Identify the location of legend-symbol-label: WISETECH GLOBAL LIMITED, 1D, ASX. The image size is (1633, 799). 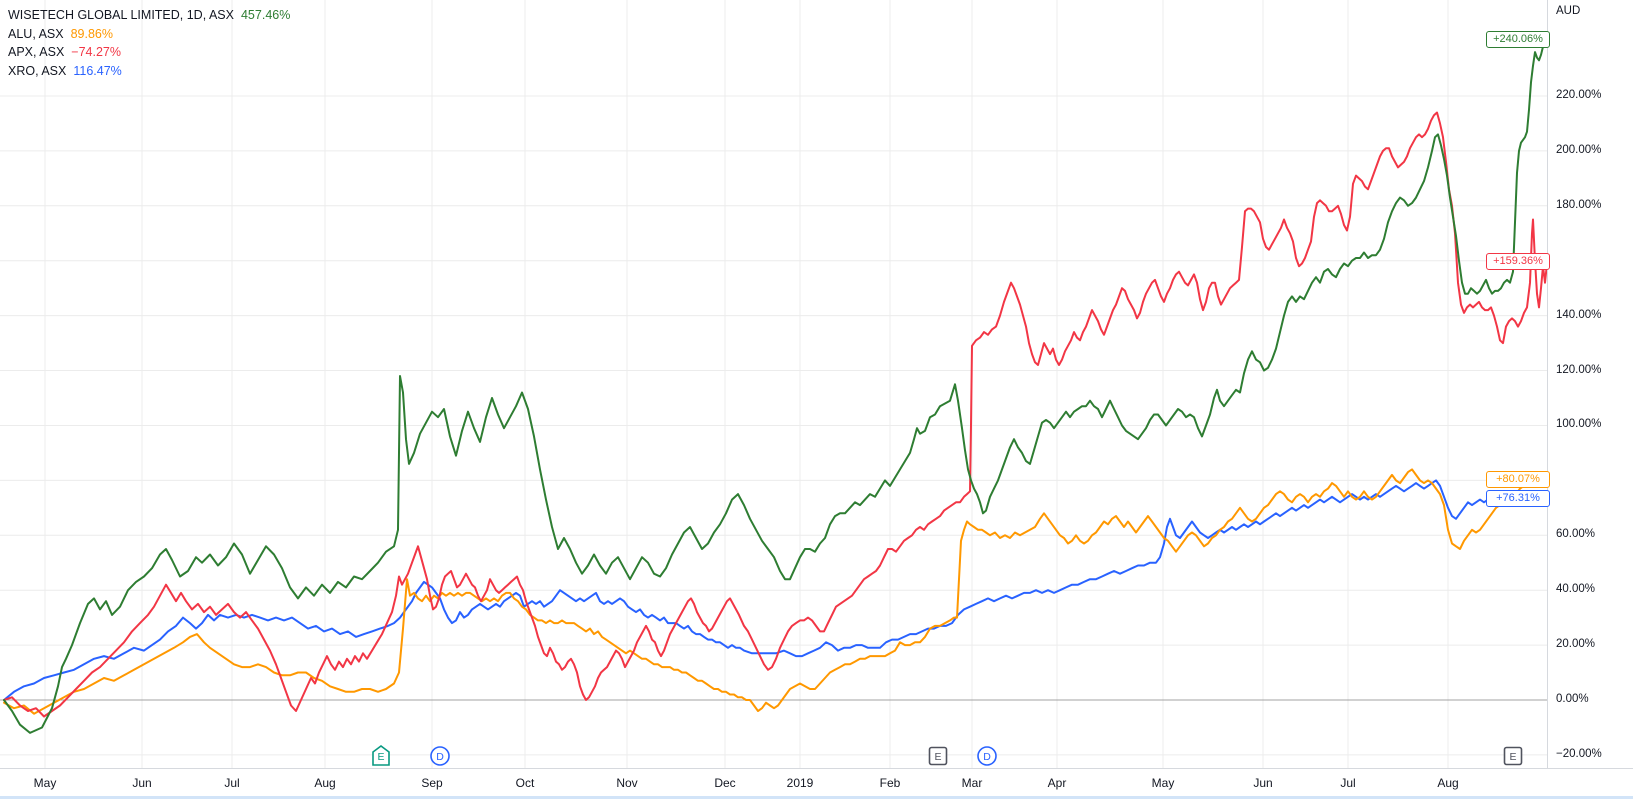
(121, 15).